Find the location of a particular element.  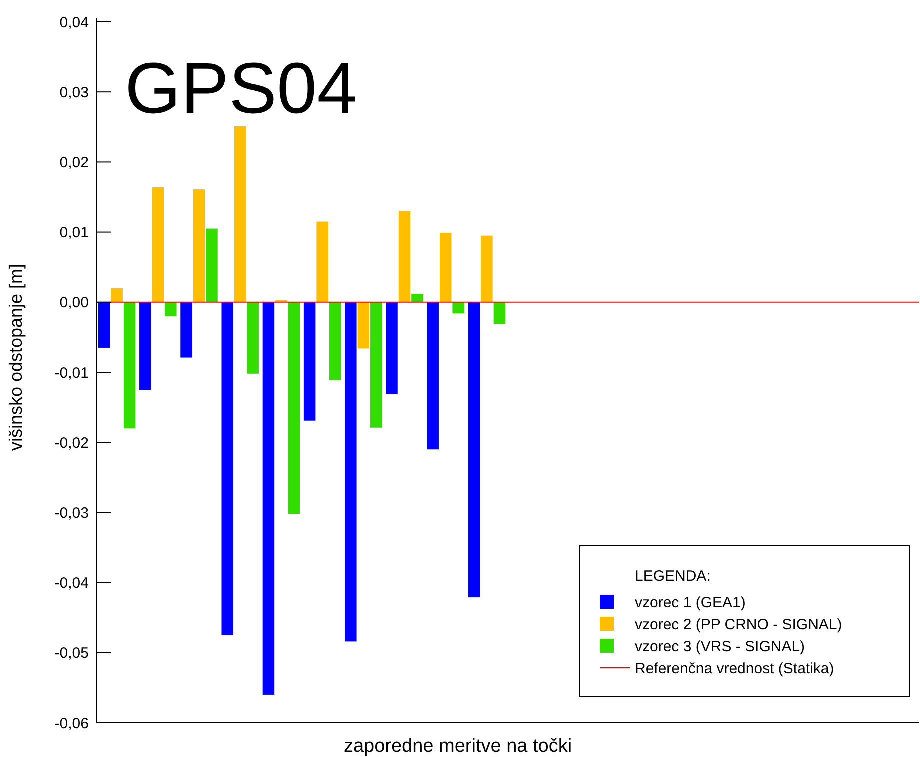

y-tick-label: -0,06 is located at coordinates (71, 723).